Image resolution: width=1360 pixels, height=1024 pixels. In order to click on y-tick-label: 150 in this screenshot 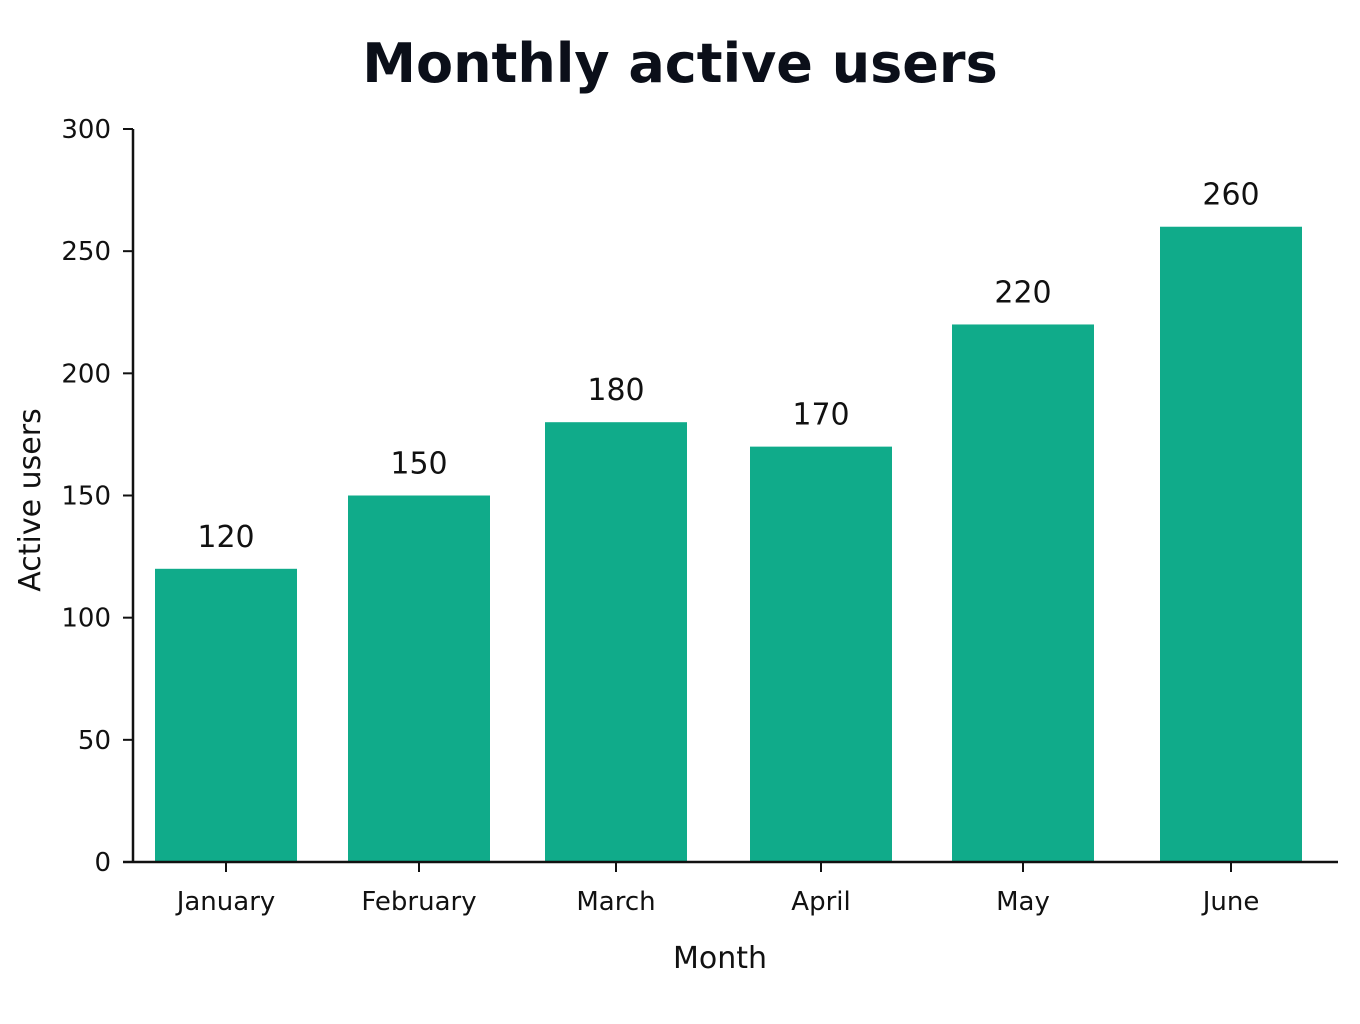, I will do `click(86, 497)`.